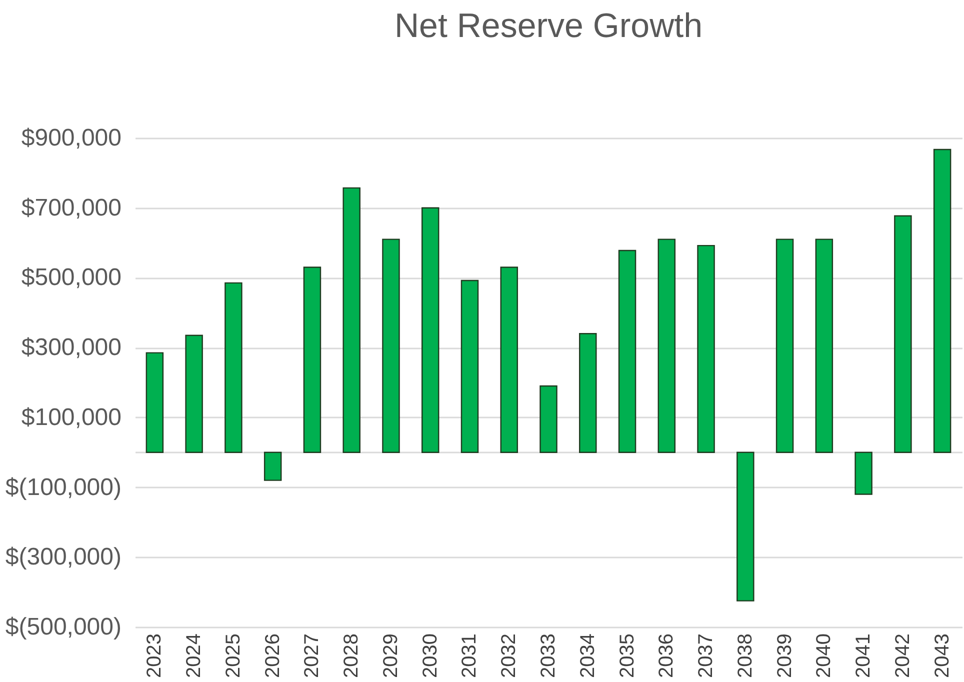 The width and height of the screenshot is (964, 682). I want to click on y-tick-label: $100,000, so click(71, 417).